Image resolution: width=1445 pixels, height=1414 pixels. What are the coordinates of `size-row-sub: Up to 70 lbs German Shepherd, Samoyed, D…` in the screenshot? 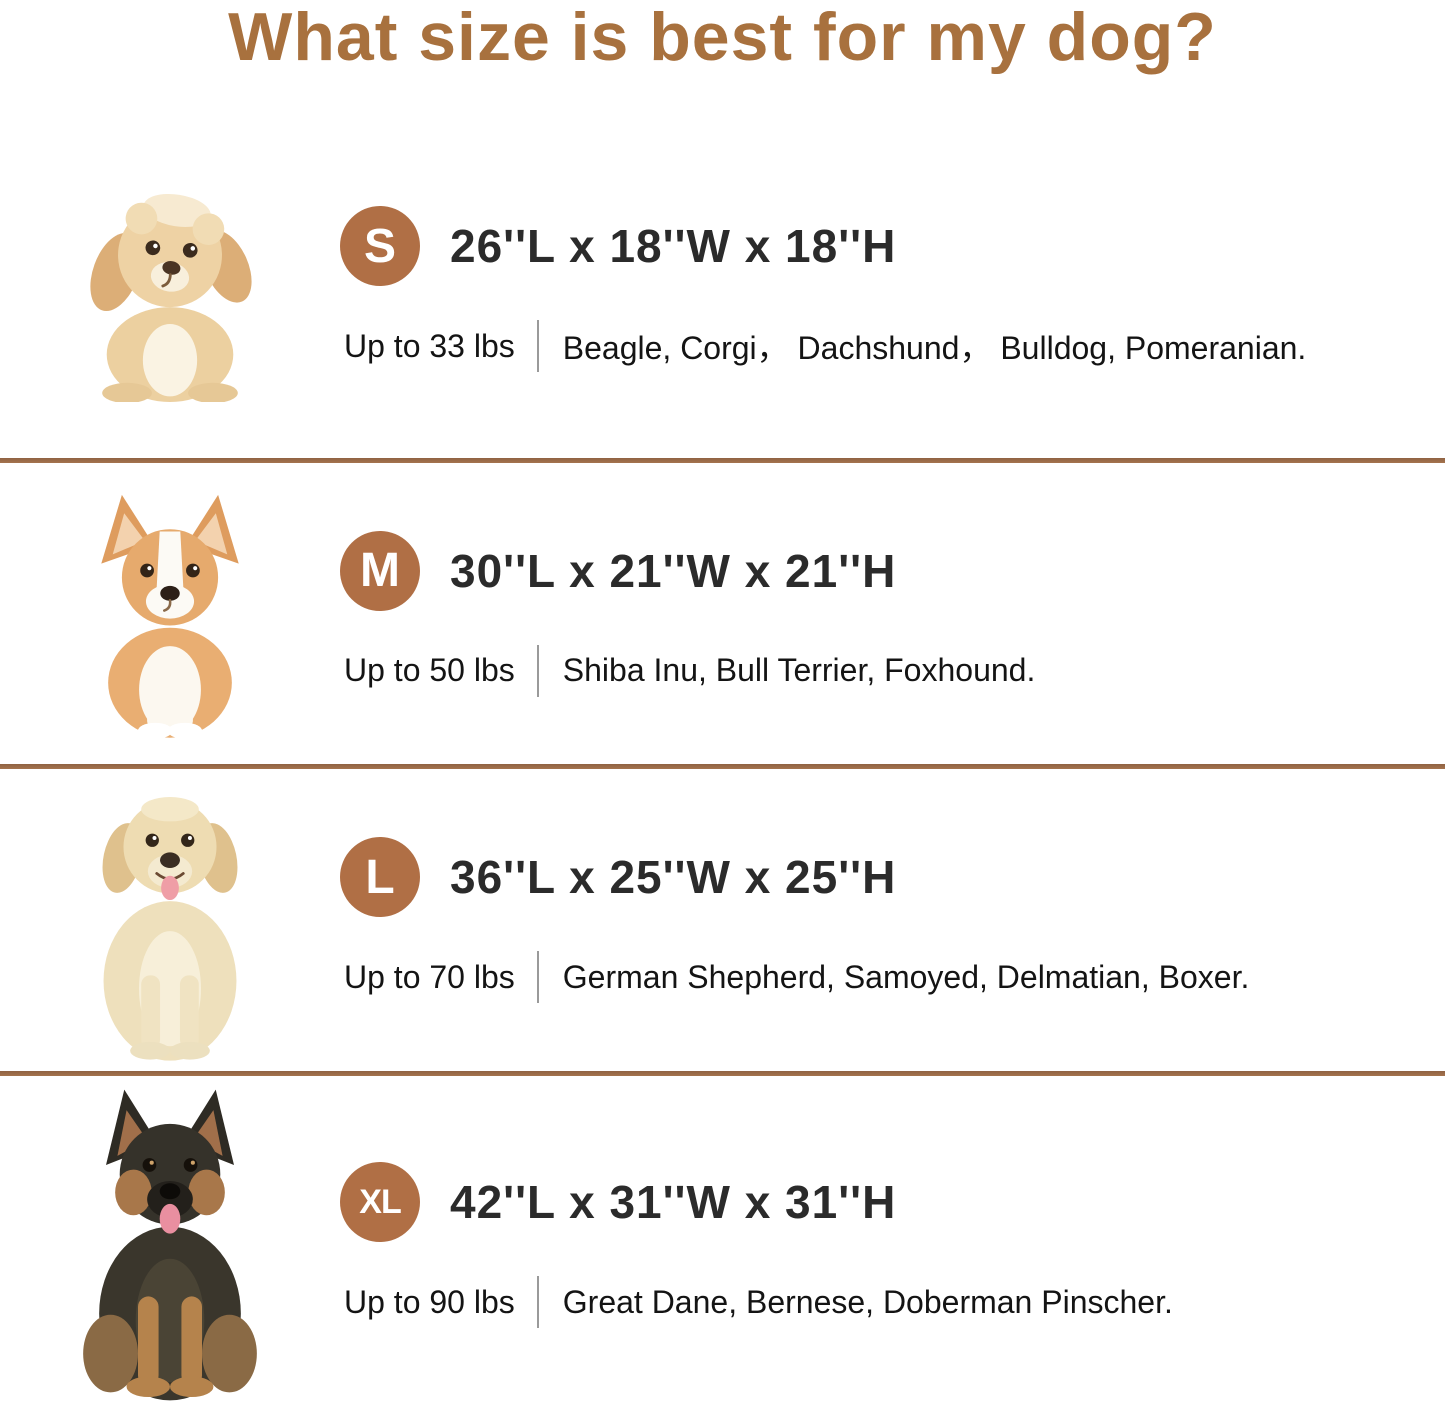 It's located at (882, 977).